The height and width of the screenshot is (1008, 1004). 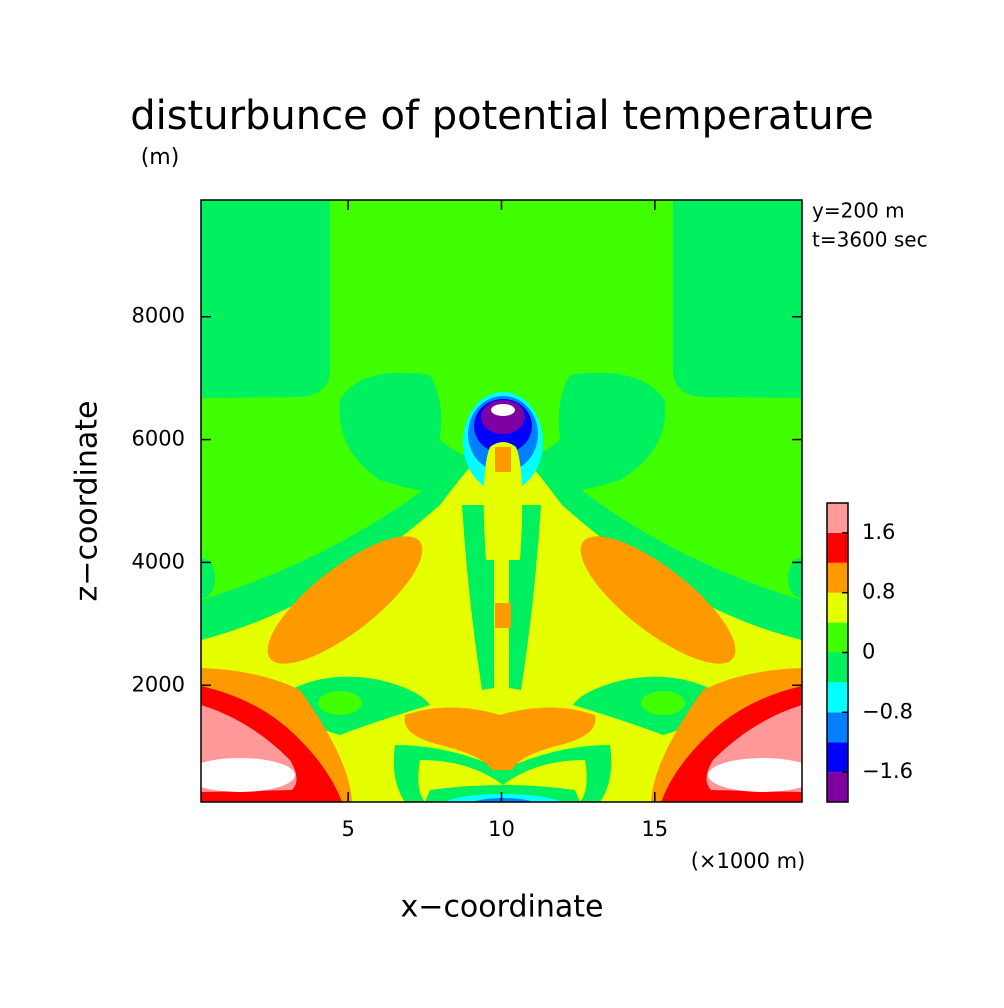 What do you see at coordinates (868, 652) in the screenshot?
I see `colorbar-tick-label: 0` at bounding box center [868, 652].